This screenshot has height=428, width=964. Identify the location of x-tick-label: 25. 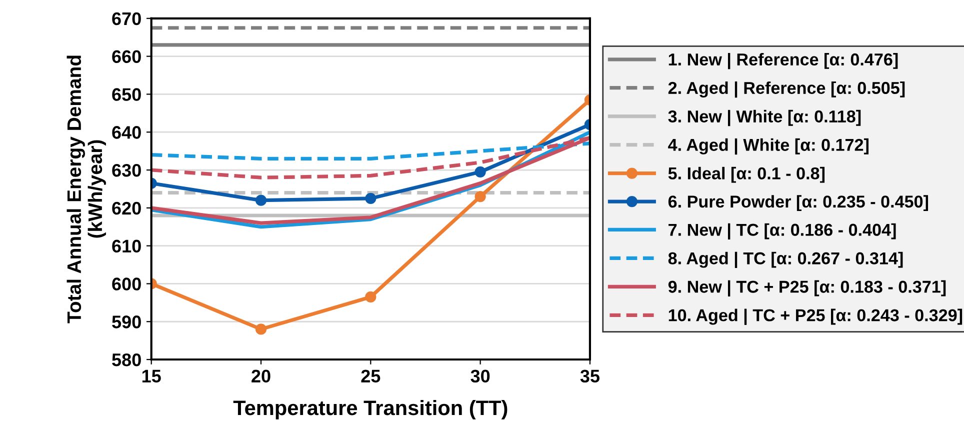
(370, 376).